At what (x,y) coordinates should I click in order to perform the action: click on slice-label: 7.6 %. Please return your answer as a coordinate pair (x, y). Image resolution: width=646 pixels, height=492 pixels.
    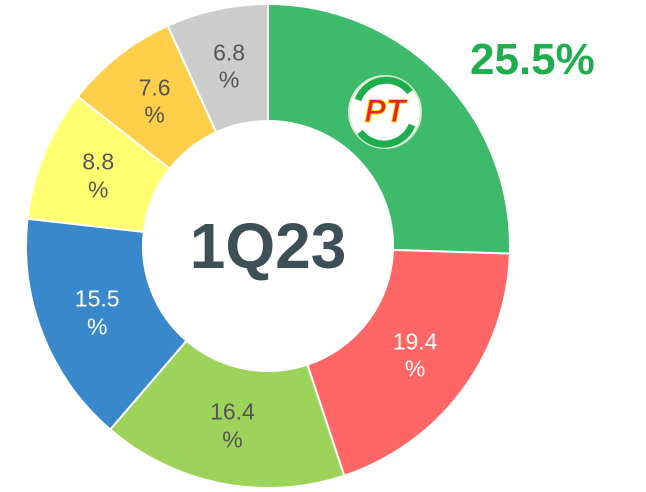
    Looking at the image, I should click on (154, 101).